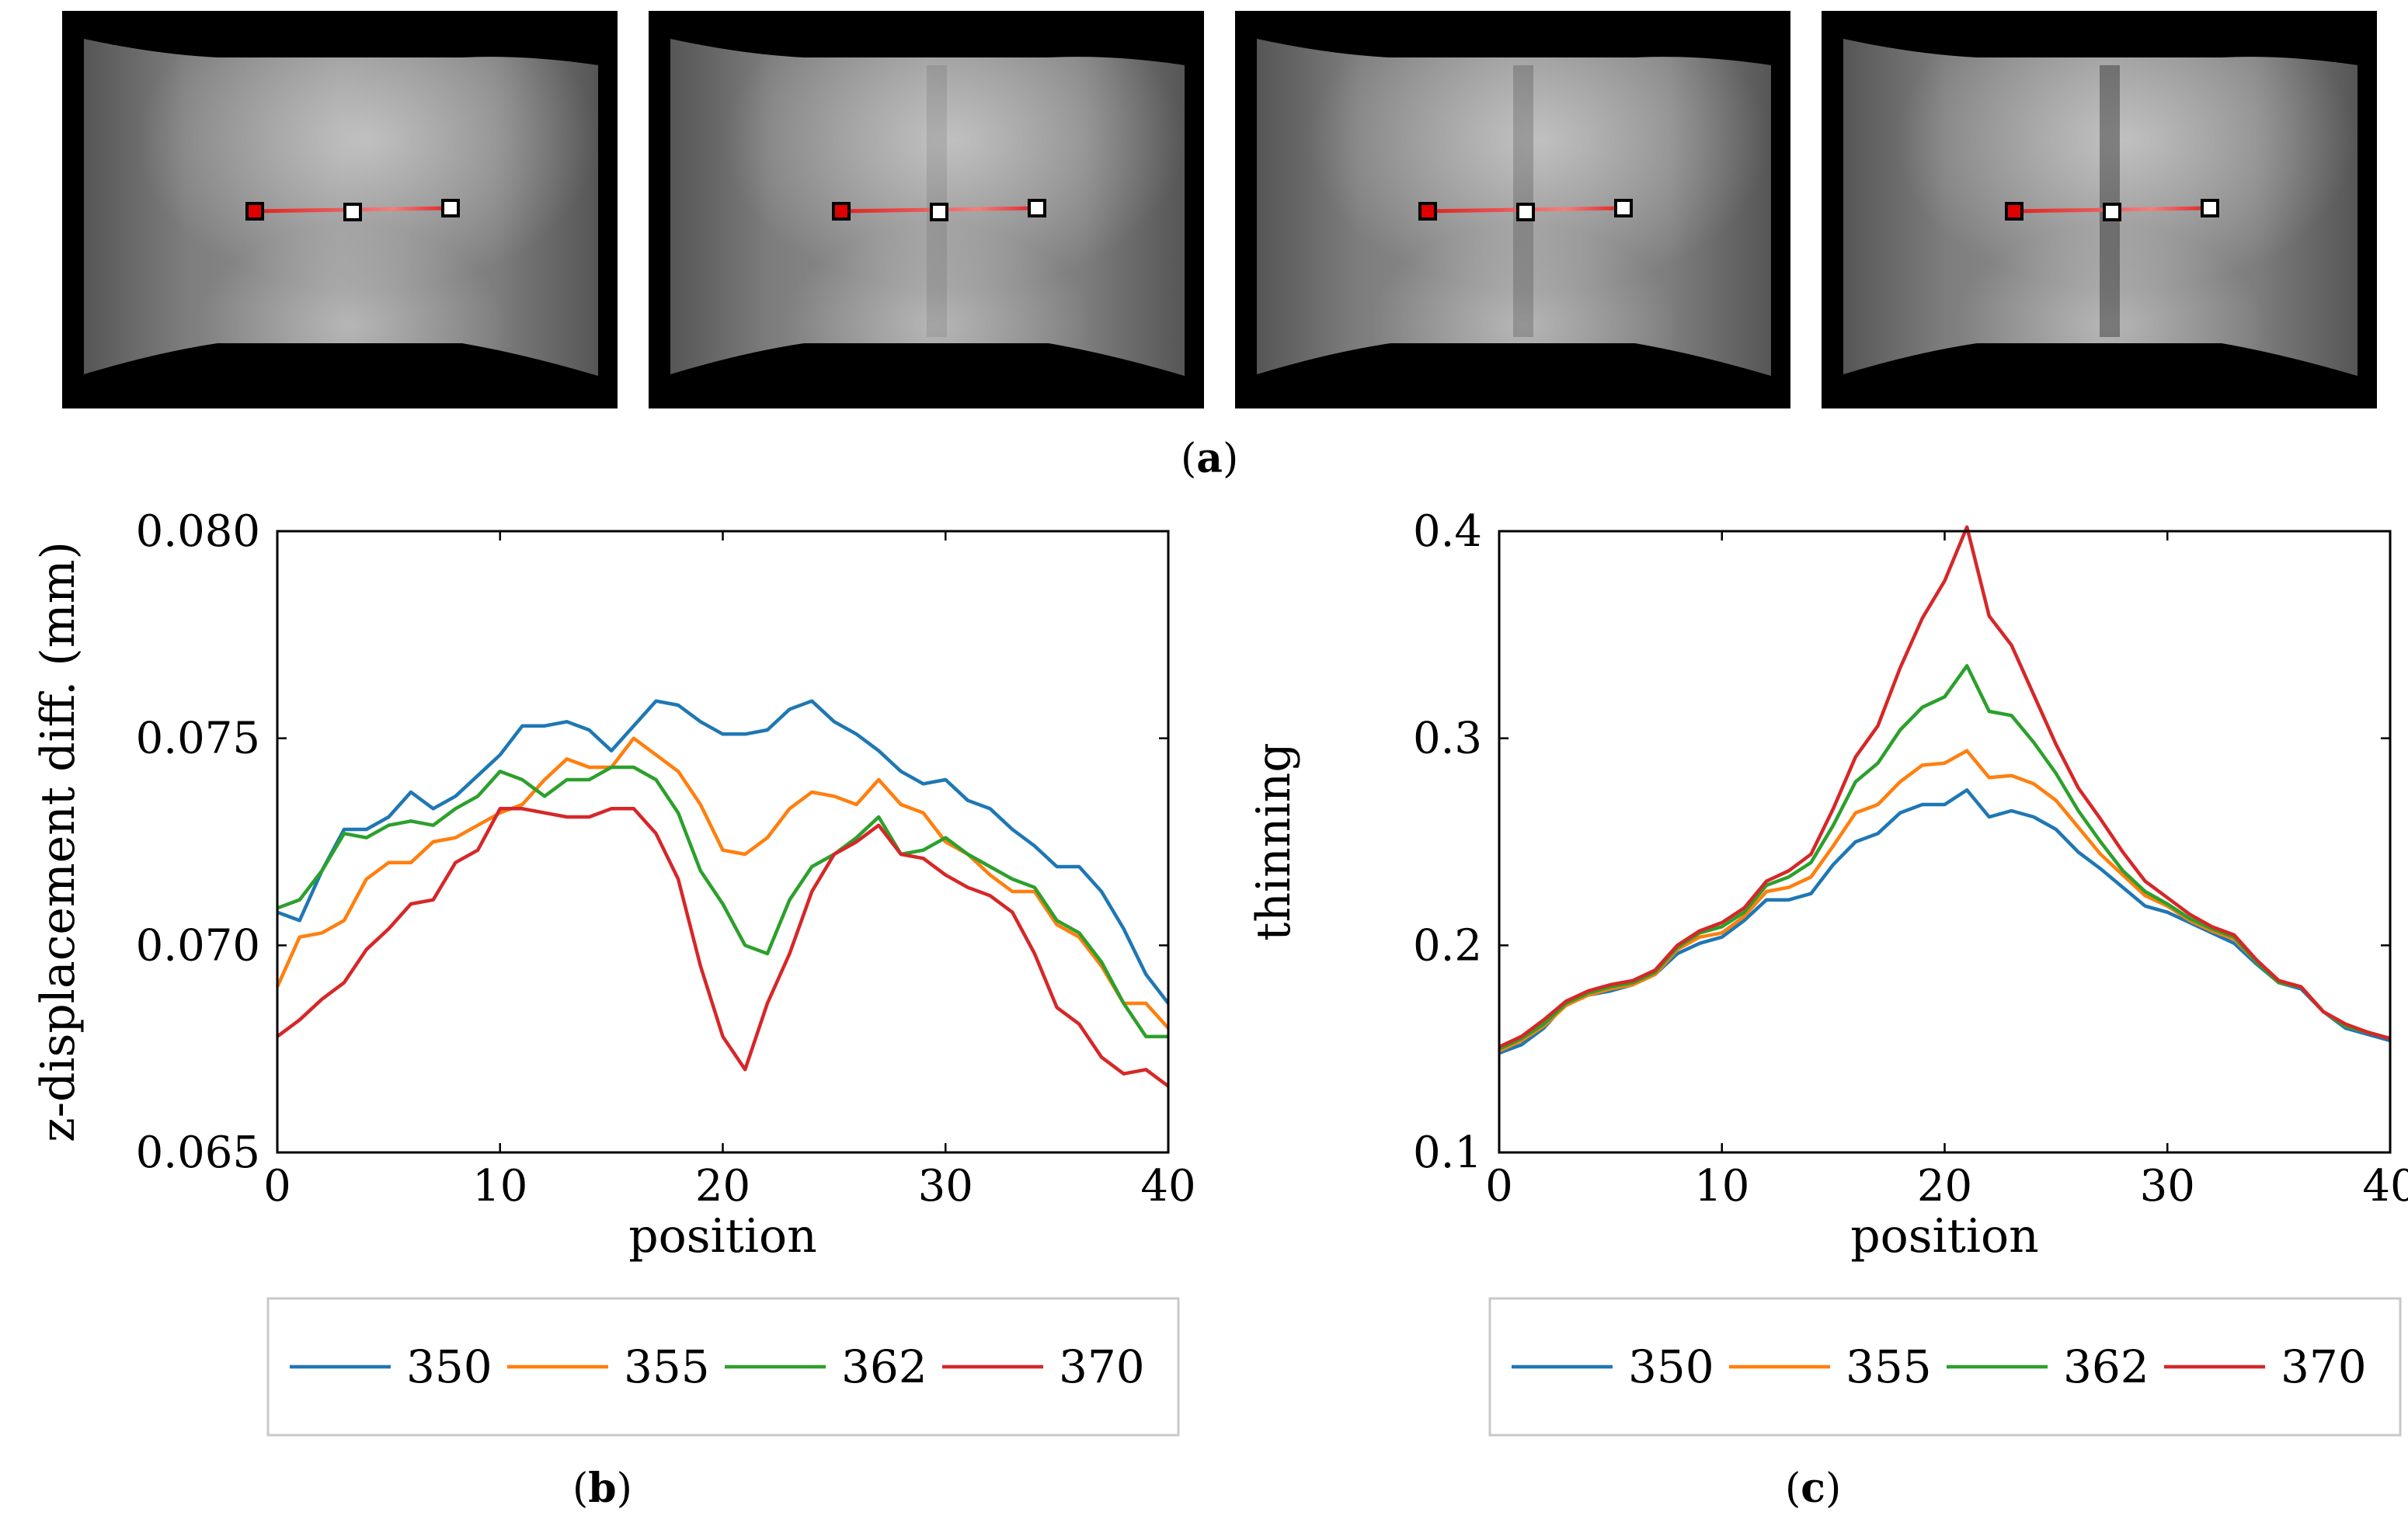  I want to click on y-tick-label: 0.080, so click(198, 531).